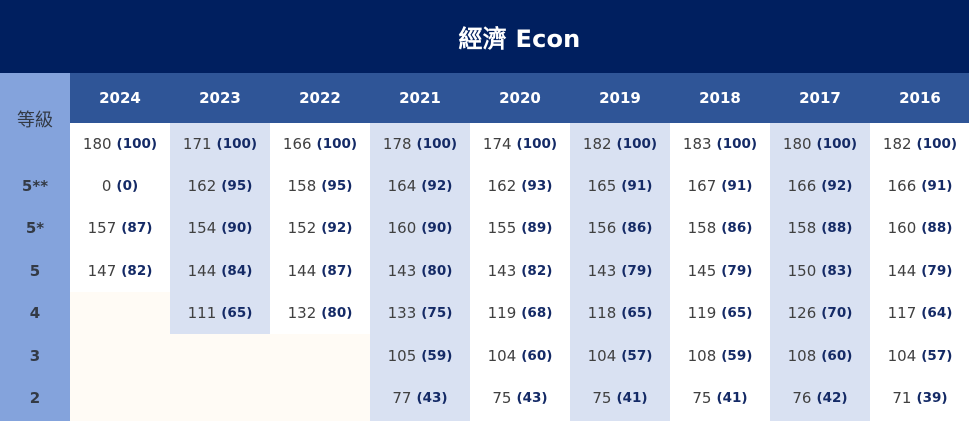 The height and width of the screenshot is (421, 969). I want to click on grade-label: 5, so click(35, 271).